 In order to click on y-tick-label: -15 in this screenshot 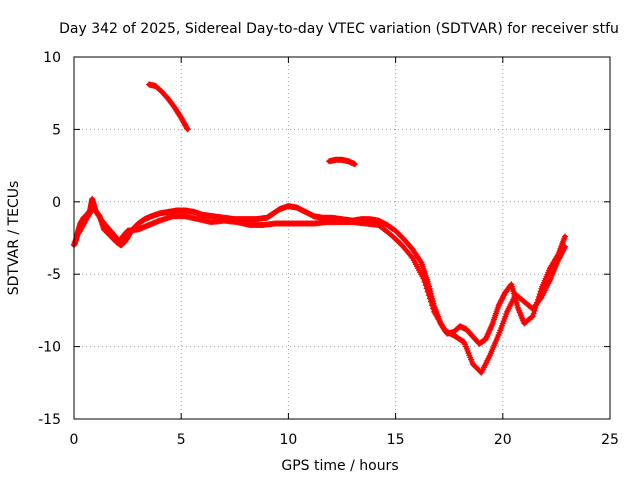, I will do `click(49, 420)`.